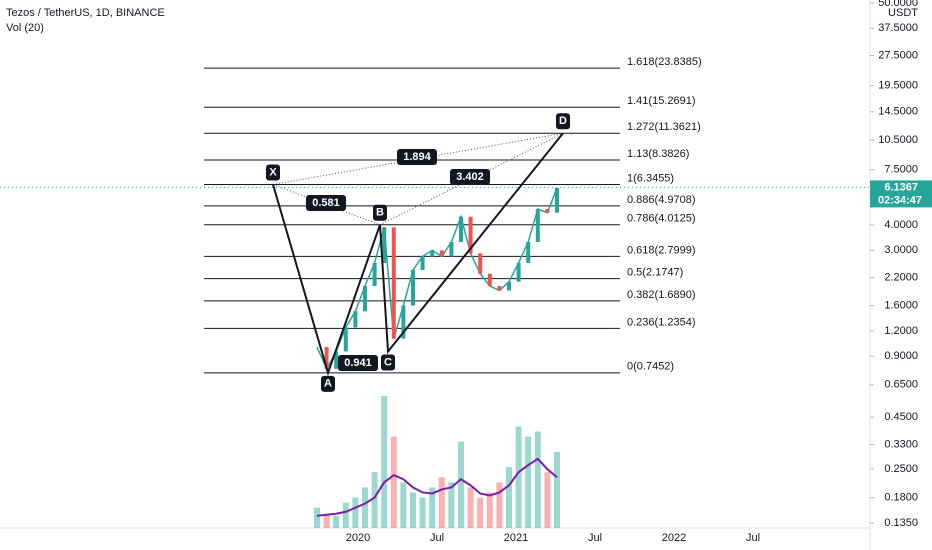  What do you see at coordinates (898, 140) in the screenshot?
I see `y-tick-label: 10.5000` at bounding box center [898, 140].